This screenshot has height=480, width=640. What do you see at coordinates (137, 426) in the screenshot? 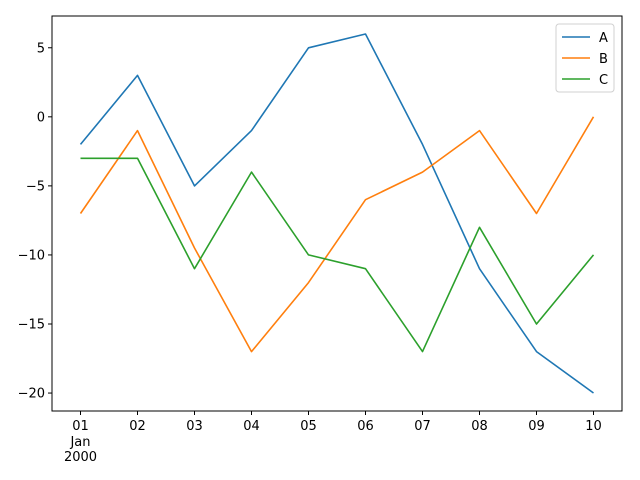
I see `x-tick-label: 02` at bounding box center [137, 426].